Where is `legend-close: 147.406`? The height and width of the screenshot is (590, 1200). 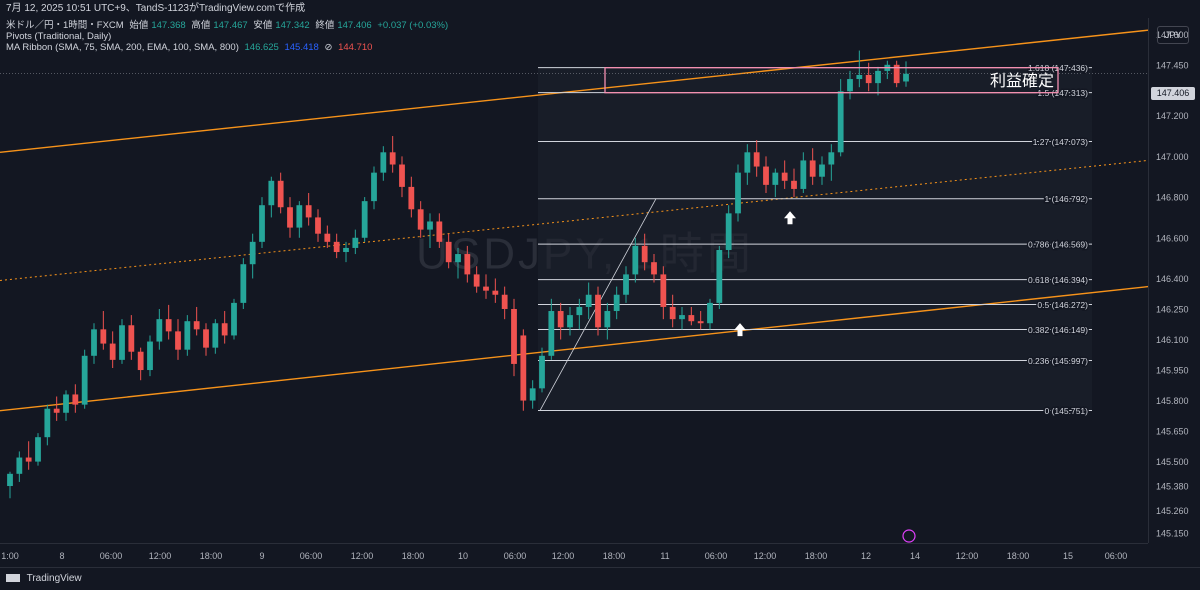
legend-close: 147.406 is located at coordinates (354, 25).